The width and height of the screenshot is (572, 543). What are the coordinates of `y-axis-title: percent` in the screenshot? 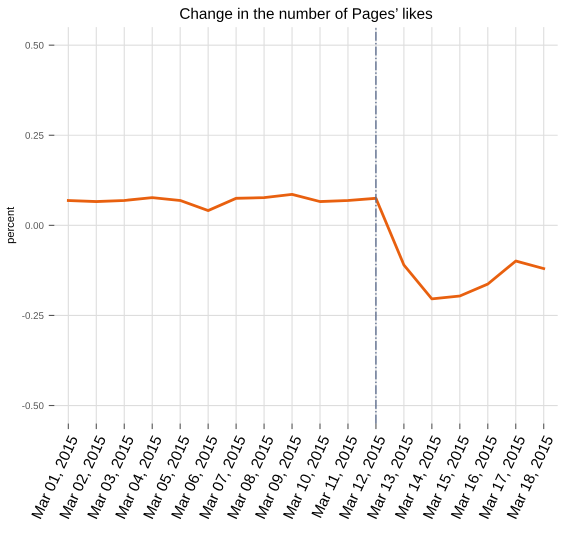 It's located at (11, 225).